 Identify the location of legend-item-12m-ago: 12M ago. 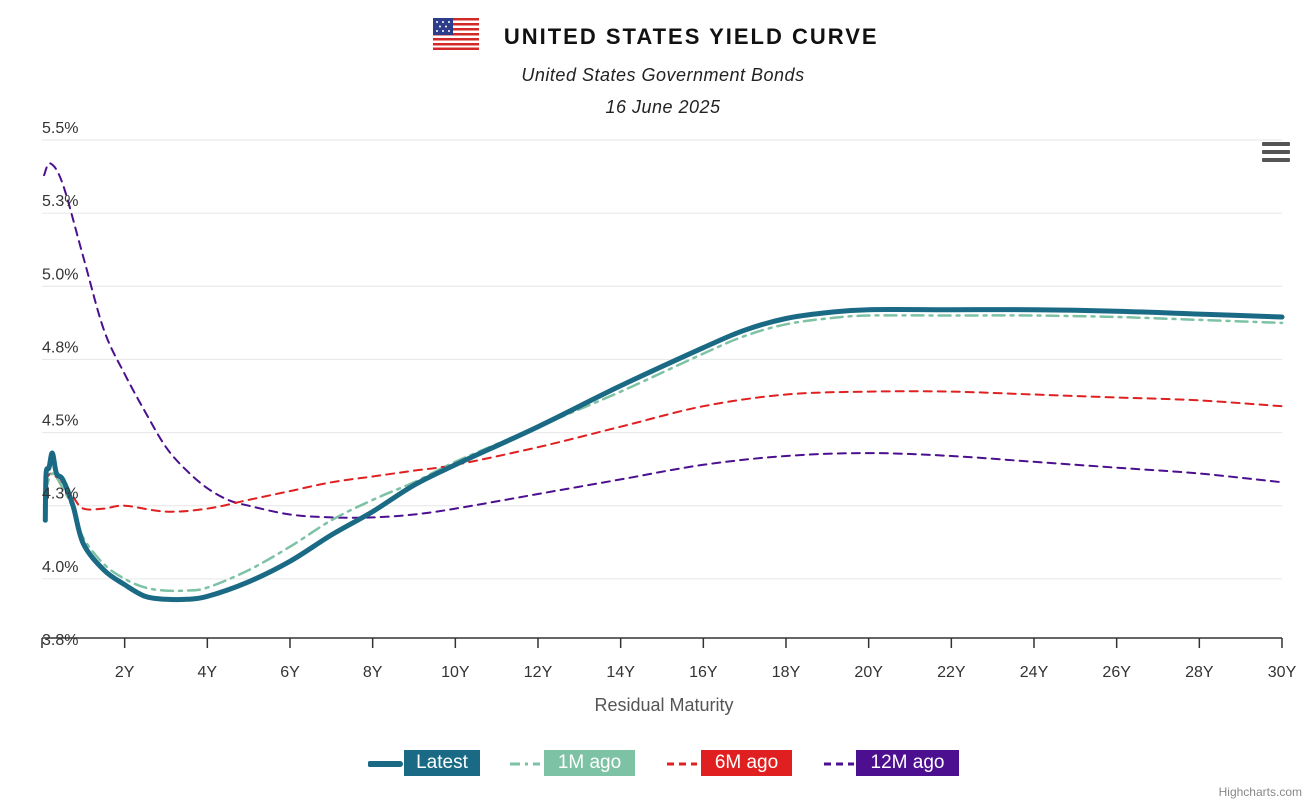
(890, 763).